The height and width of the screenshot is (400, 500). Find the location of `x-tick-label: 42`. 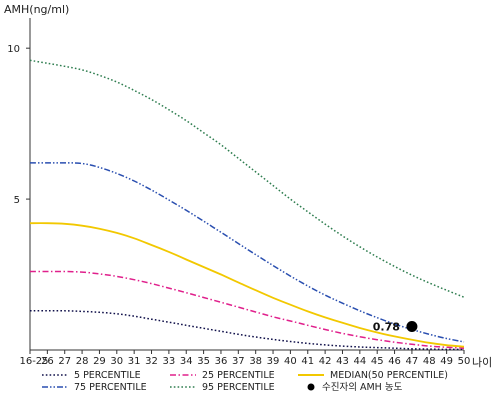

x-tick-label: 42 is located at coordinates (325, 361).